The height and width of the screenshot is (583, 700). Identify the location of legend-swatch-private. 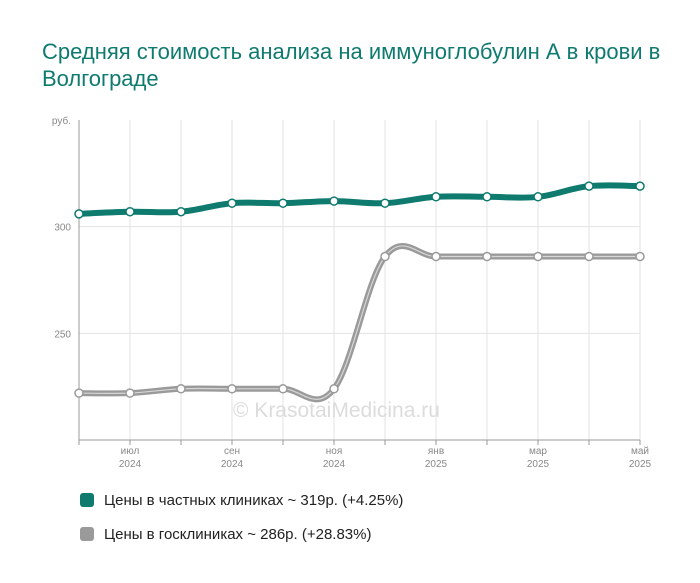
(87, 500).